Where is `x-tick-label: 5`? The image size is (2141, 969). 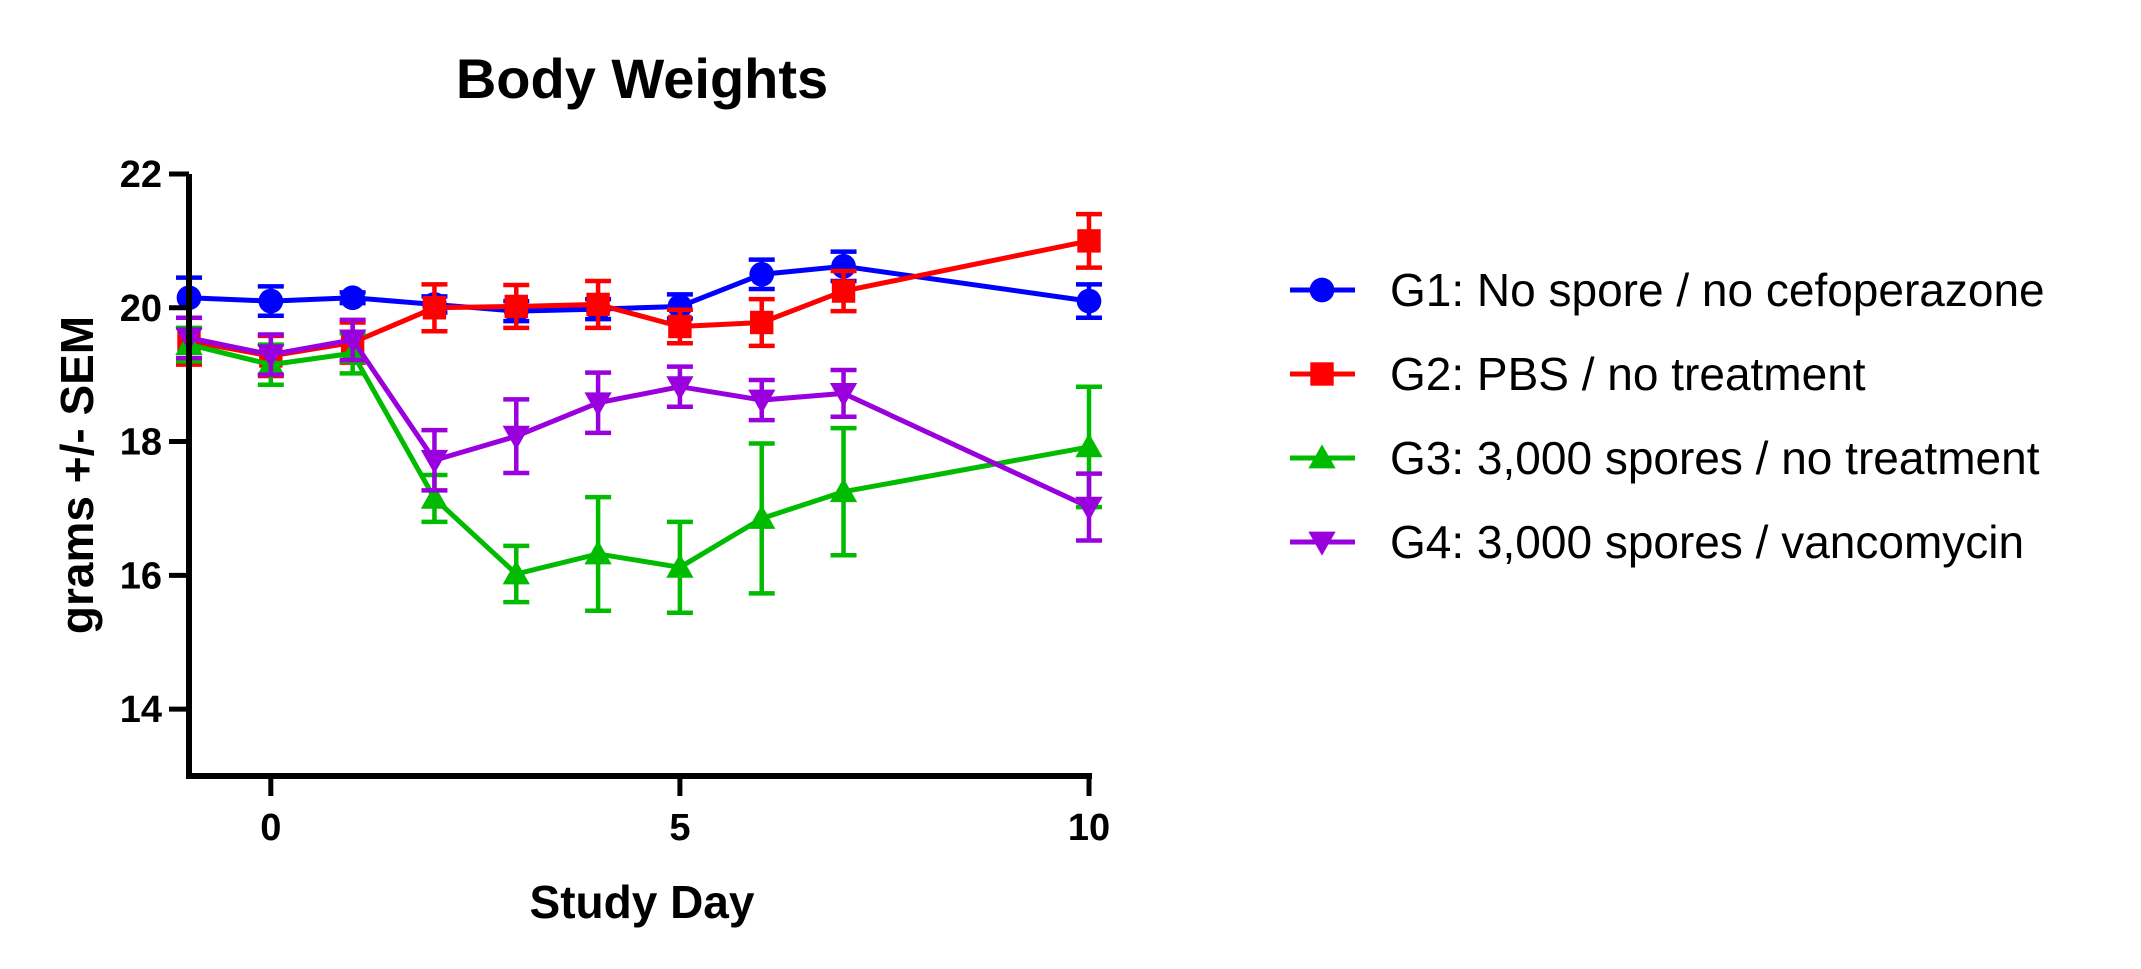 x-tick-label: 5 is located at coordinates (679, 828).